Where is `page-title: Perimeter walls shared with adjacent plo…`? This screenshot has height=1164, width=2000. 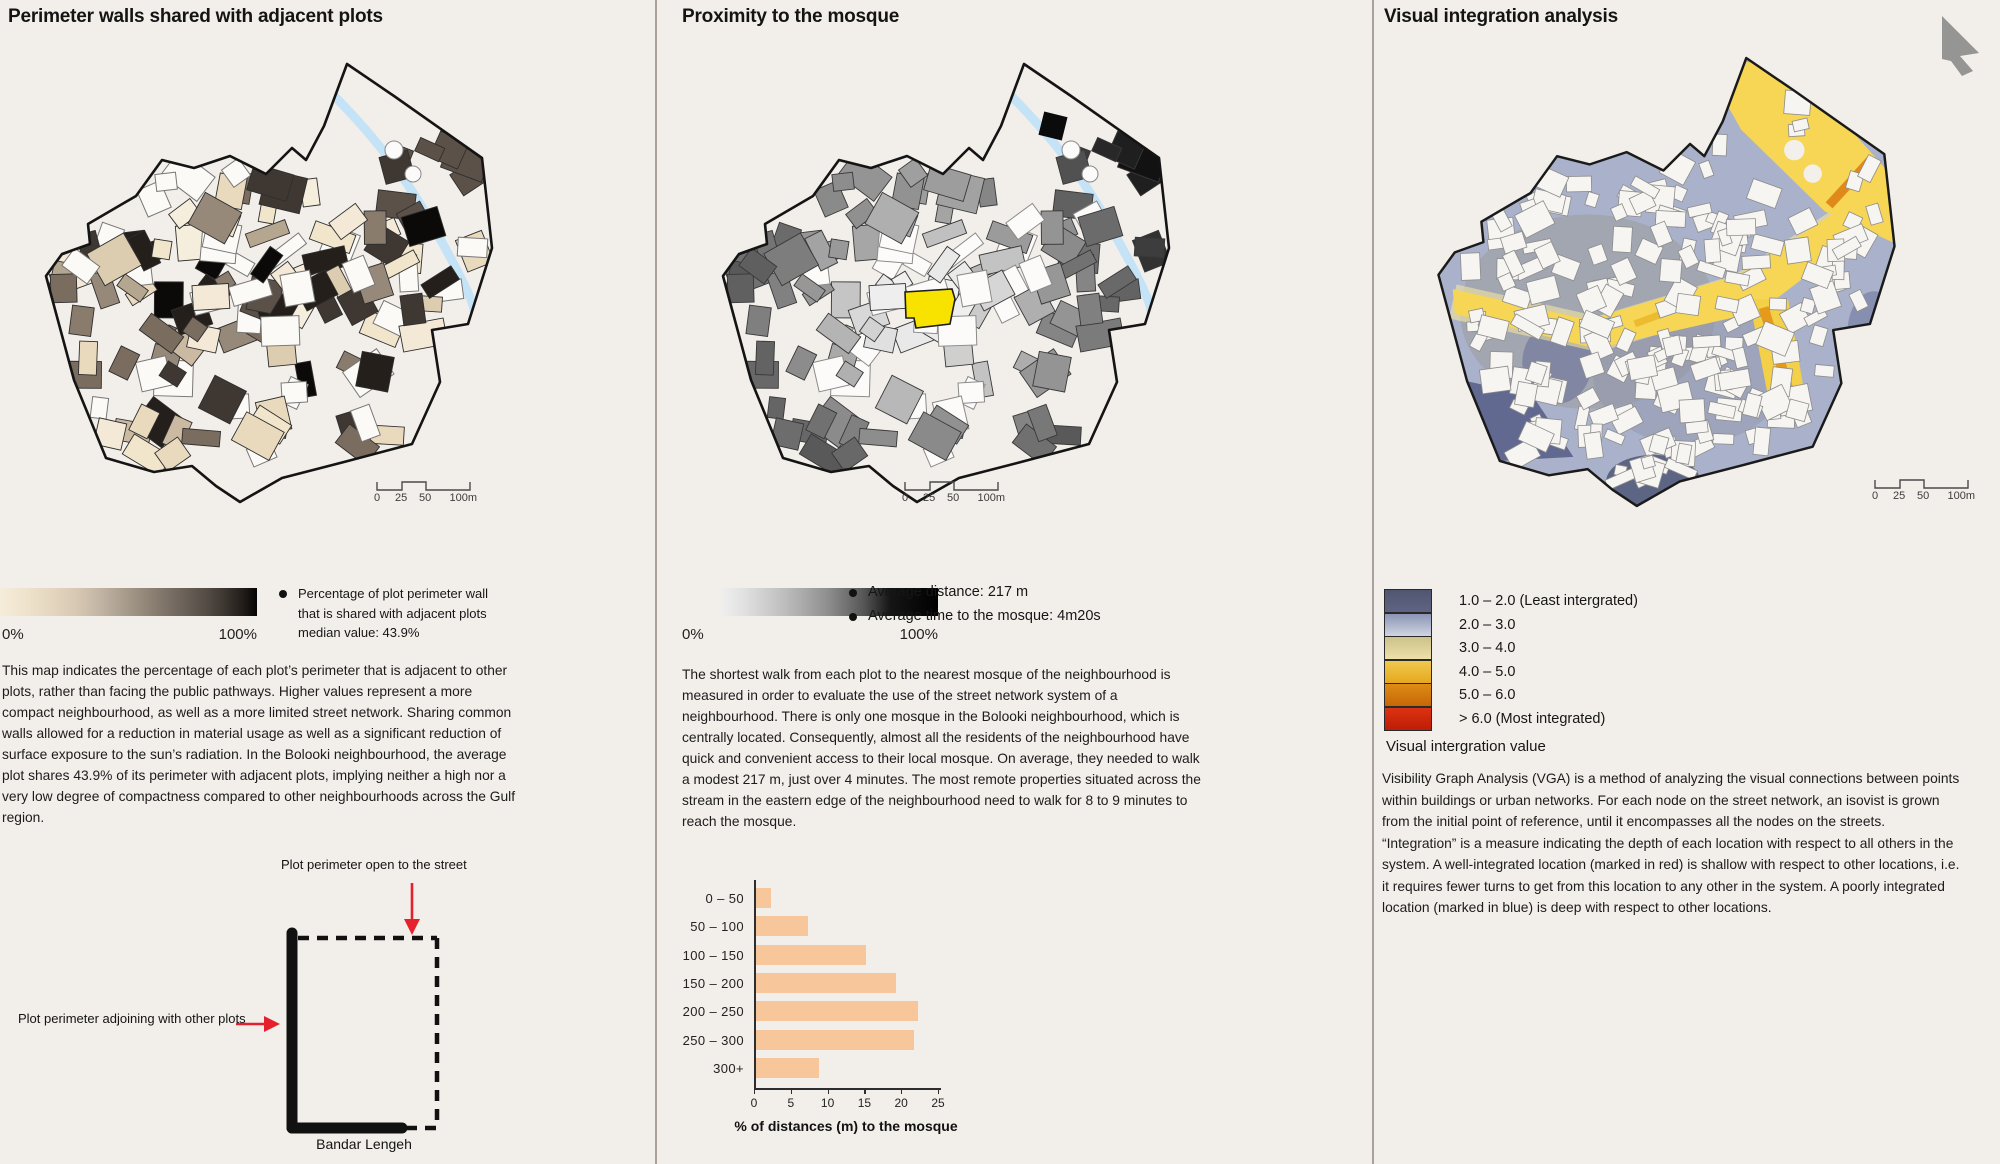 page-title: Perimeter walls shared with adjacent plo… is located at coordinates (195, 16).